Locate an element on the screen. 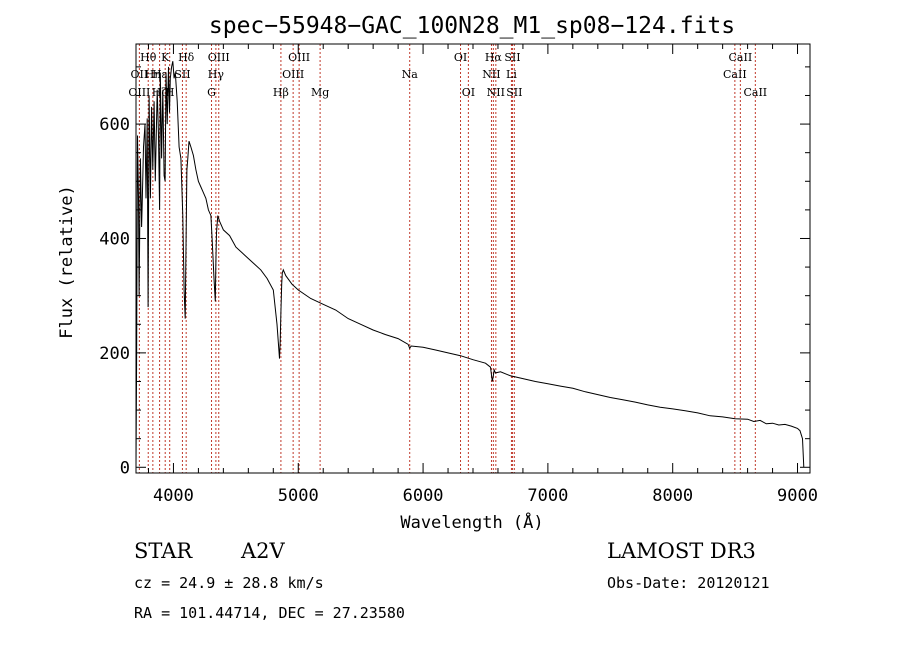  x-tick-label: 7000 is located at coordinates (547, 496).